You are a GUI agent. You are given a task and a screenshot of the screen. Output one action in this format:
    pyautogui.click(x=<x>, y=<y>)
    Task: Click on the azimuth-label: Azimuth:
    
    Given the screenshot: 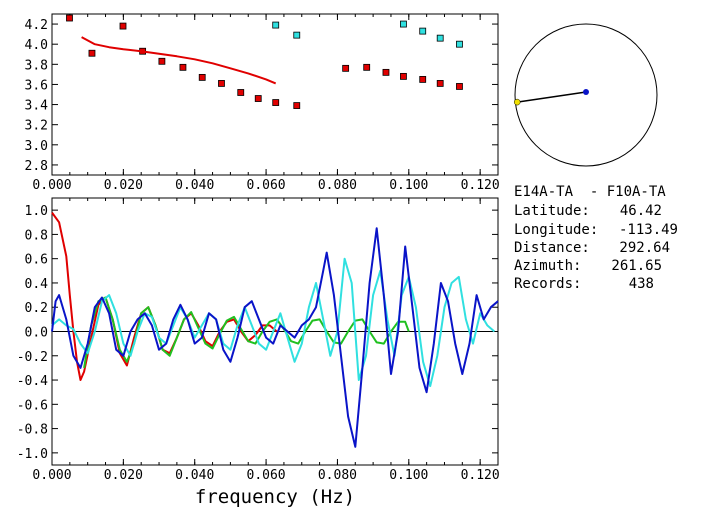 What is the action you would take?
    pyautogui.click(x=547, y=266)
    